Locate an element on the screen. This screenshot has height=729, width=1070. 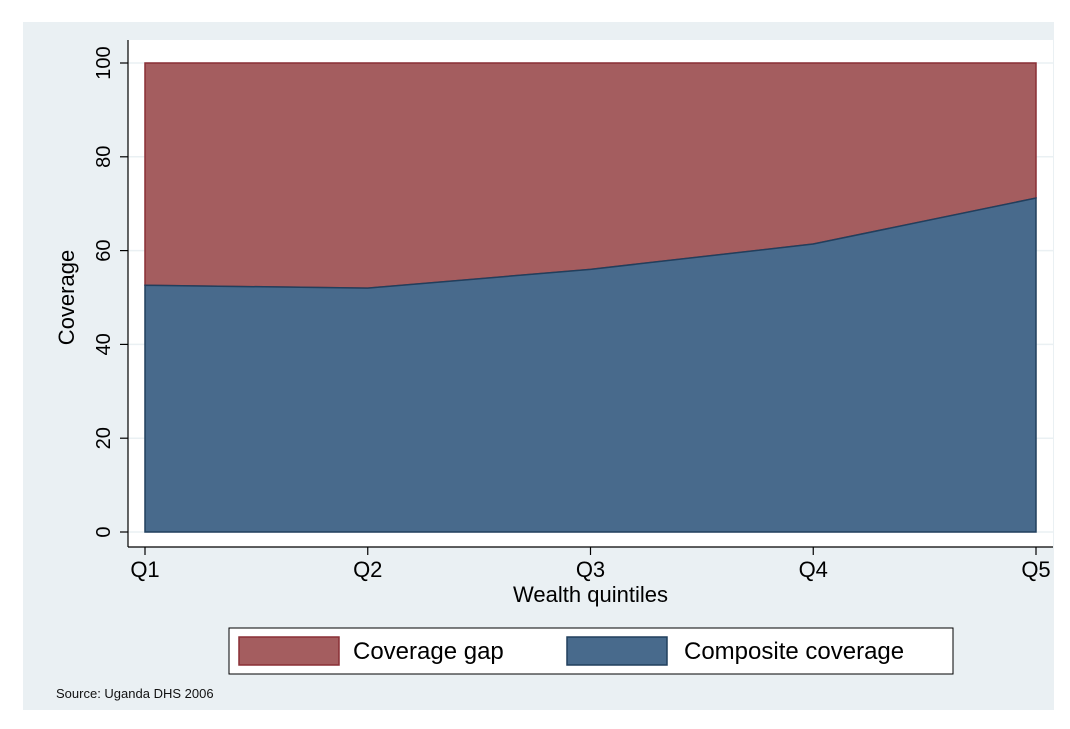
legend-label: Composite coverage is located at coordinates (794, 651).